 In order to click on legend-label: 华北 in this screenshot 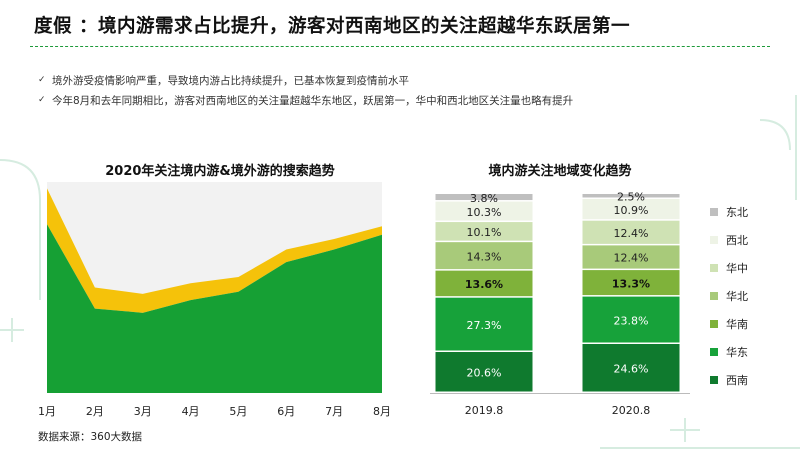, I will do `click(737, 296)`.